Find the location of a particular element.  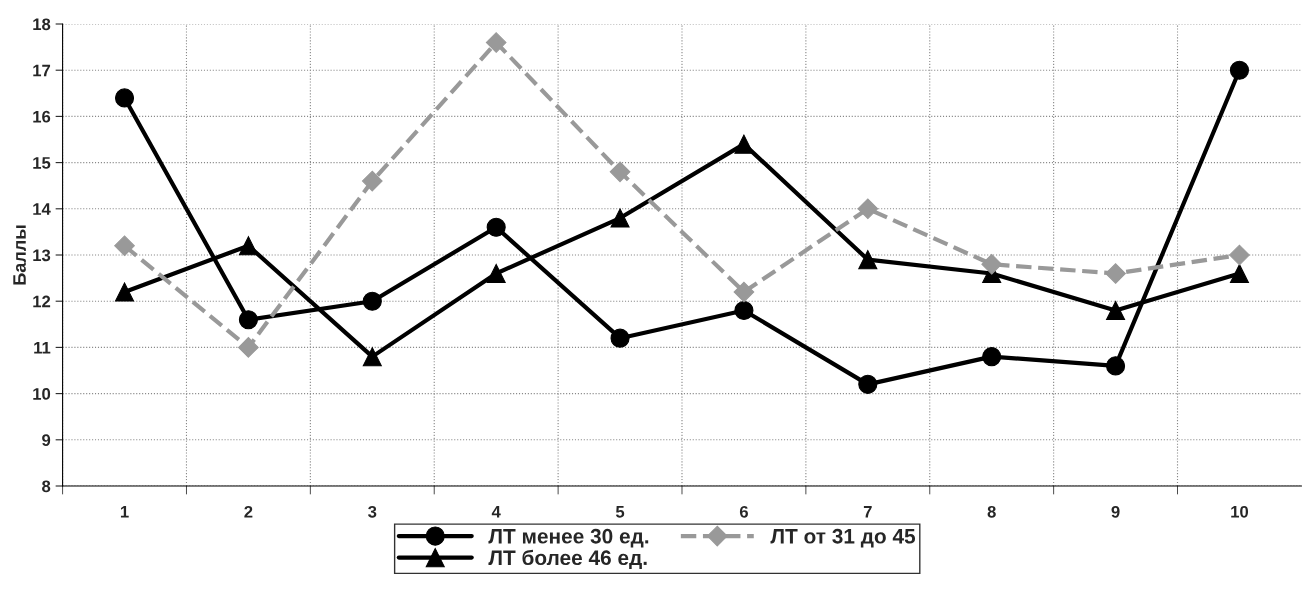

y-tick-label: 18 is located at coordinates (42, 24).